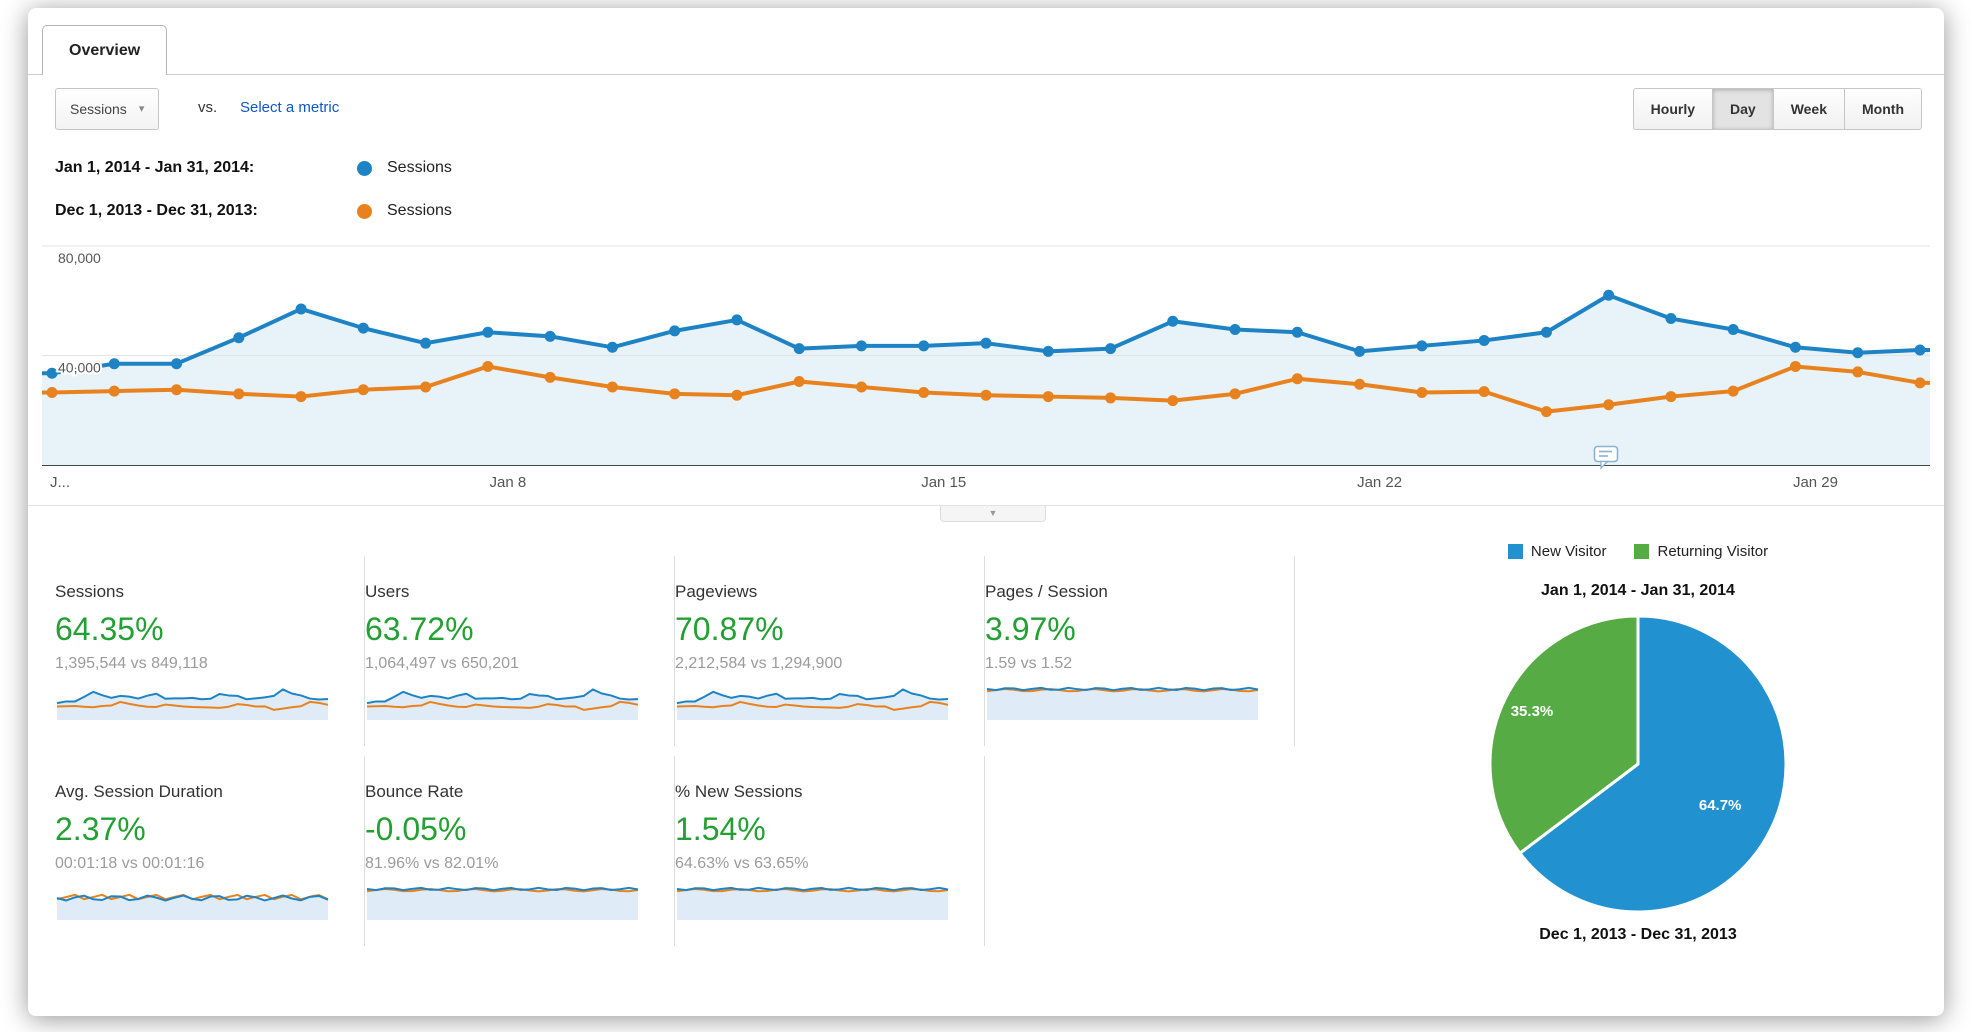  I want to click on metric-change-percent: 3.97%, so click(1030, 629).